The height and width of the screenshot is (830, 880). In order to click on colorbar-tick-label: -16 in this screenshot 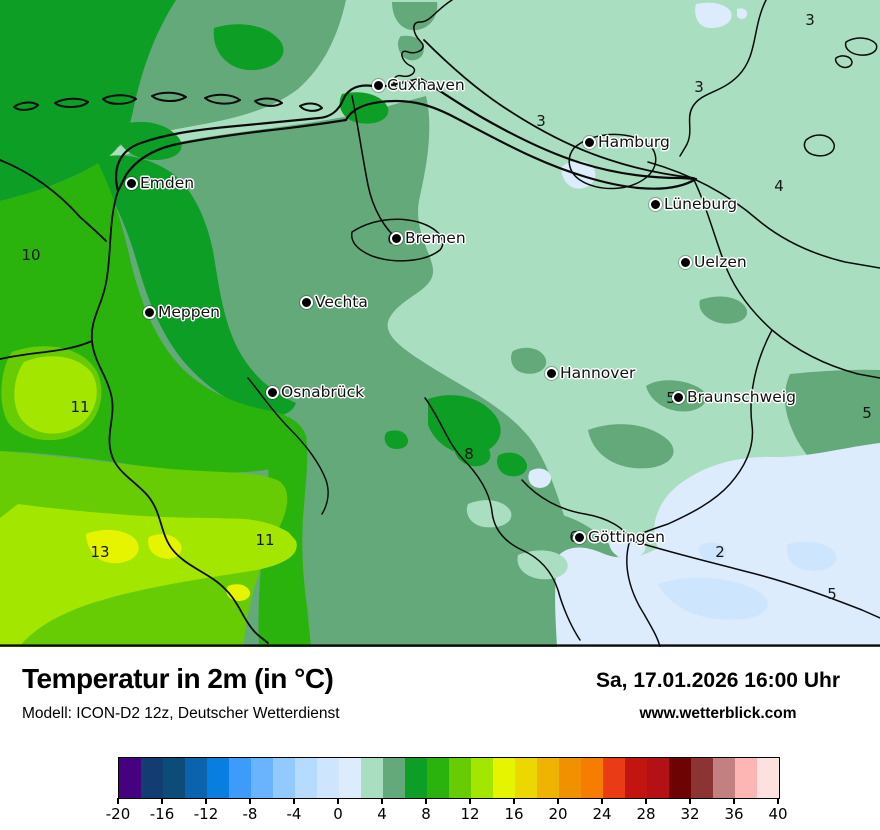, I will do `click(162, 814)`.